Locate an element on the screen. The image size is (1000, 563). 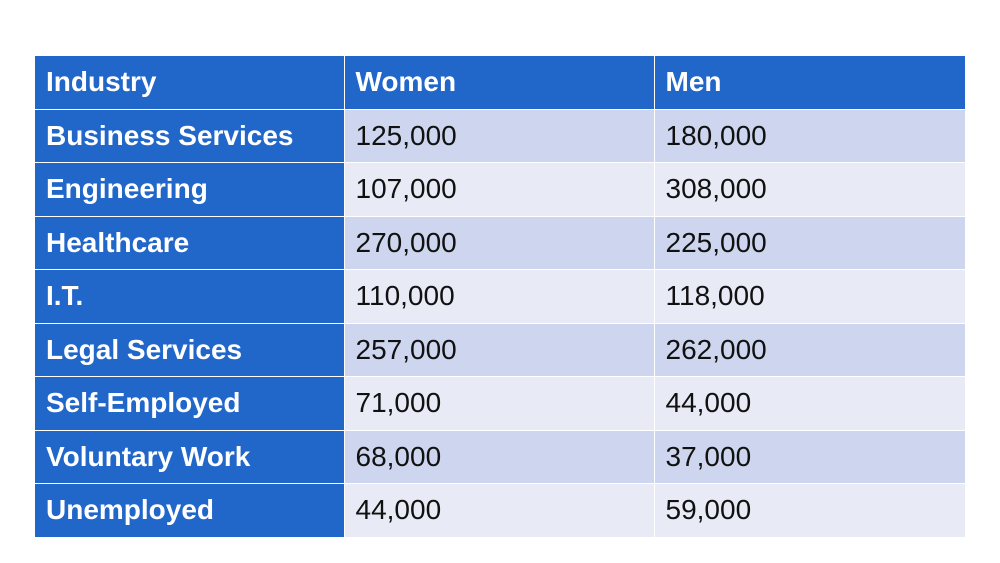
women-cell: 71,000 is located at coordinates (499, 403).